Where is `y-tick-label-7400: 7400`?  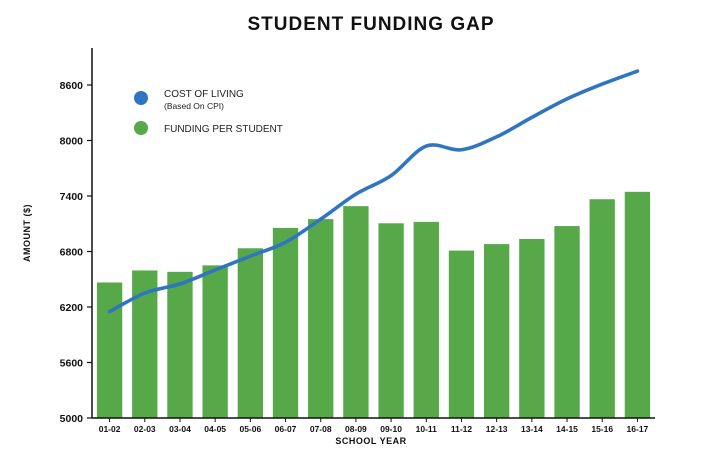
y-tick-label-7400: 7400 is located at coordinates (72, 197).